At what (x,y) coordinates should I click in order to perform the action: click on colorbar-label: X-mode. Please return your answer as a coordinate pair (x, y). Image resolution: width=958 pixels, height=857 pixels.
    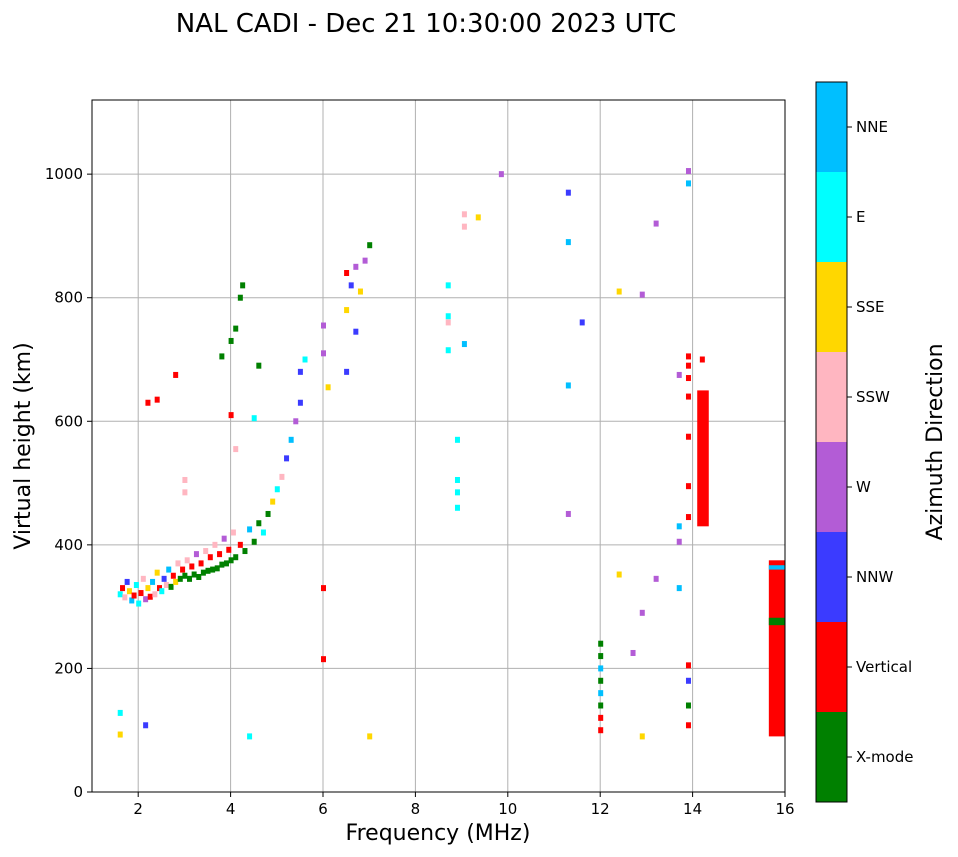
    Looking at the image, I should click on (884, 757).